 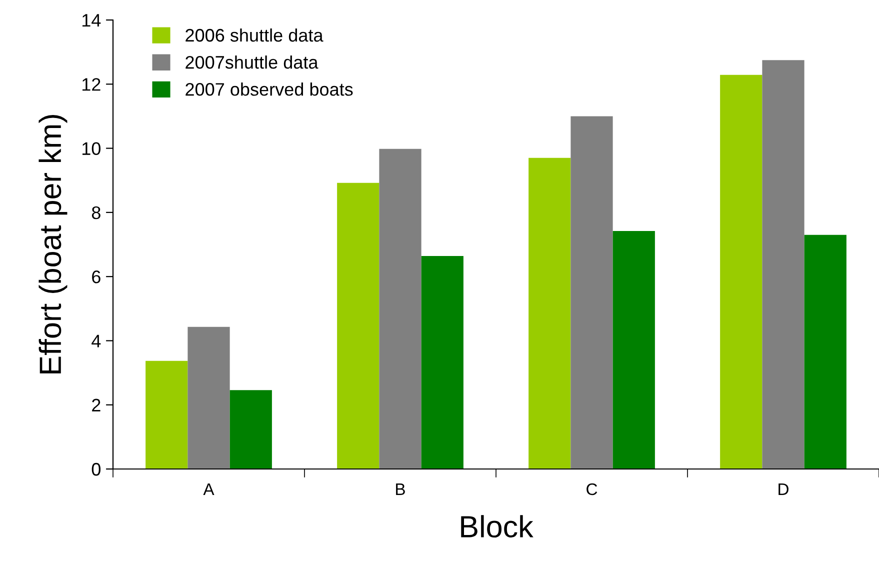 What do you see at coordinates (91, 20) in the screenshot?
I see `y-tick-label: 14` at bounding box center [91, 20].